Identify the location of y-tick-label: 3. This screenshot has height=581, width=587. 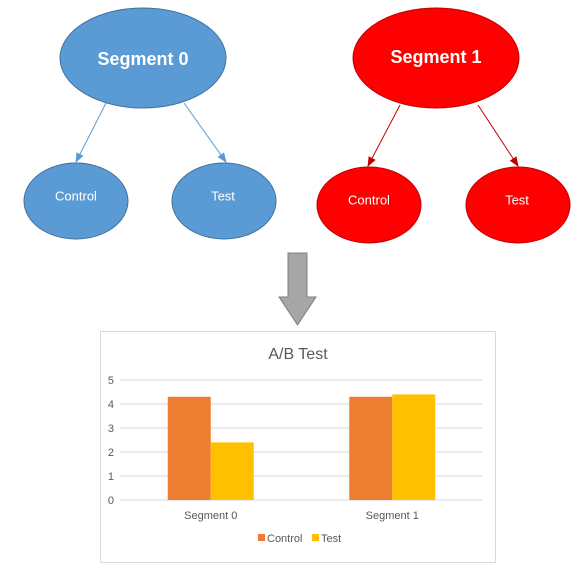
(111, 429).